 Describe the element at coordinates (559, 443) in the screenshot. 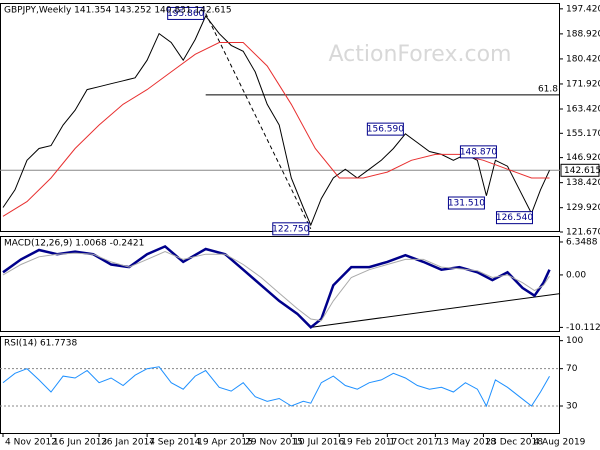

I see `x-tick-label: 4 Aug 2019` at that location.